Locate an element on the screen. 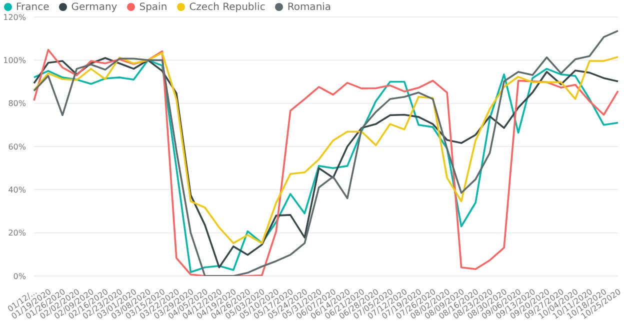 This screenshot has width=624, height=328. legend-label: Romania is located at coordinates (309, 7).